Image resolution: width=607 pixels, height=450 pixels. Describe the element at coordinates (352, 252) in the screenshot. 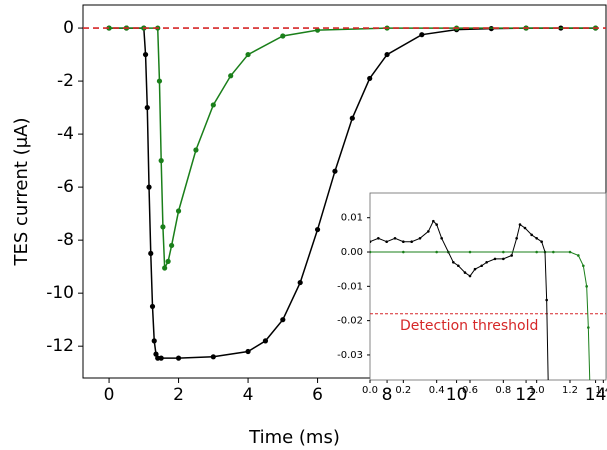

I see `y-tick-label: 0.00` at that location.